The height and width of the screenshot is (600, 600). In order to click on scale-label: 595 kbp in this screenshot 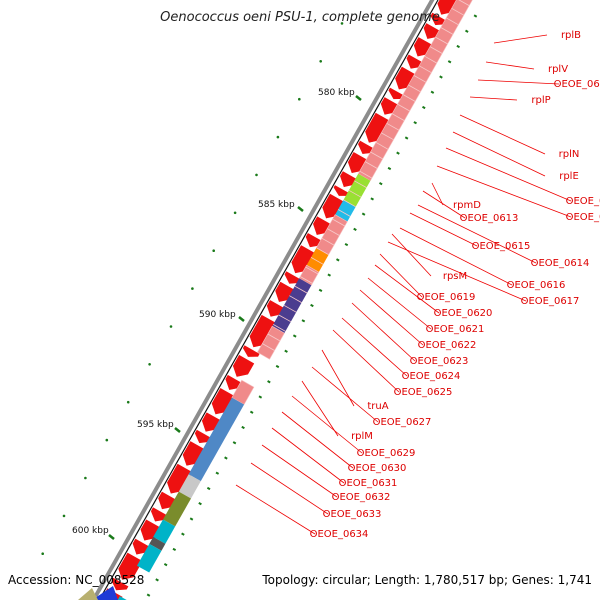, I will do `click(155, 425)`.